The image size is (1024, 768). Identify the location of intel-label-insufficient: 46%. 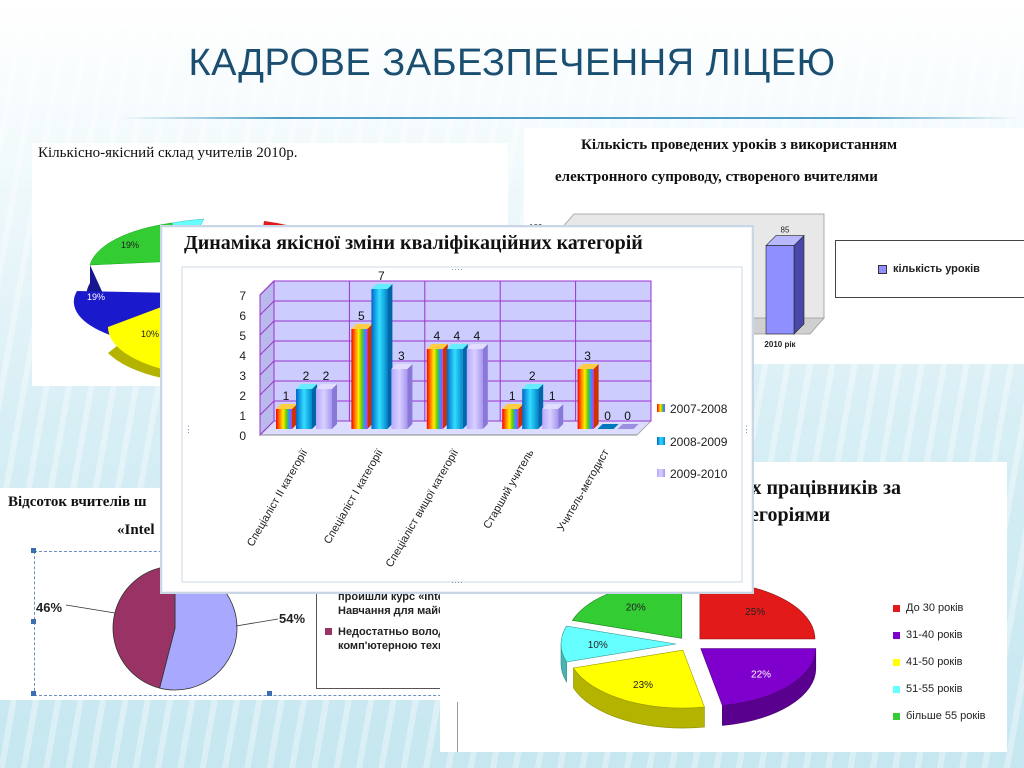
(49, 607).